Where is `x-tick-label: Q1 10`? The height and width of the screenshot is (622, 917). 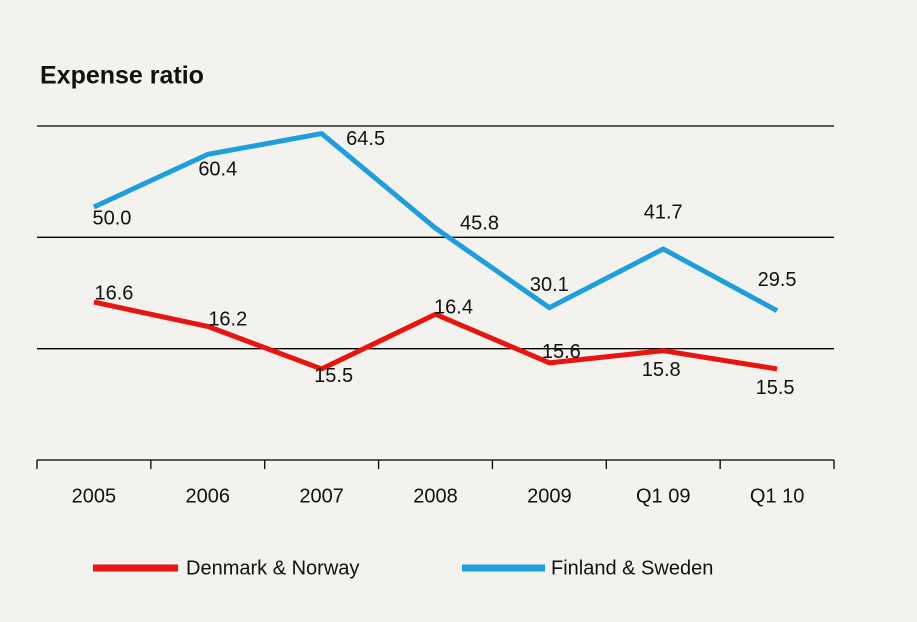
x-tick-label: Q1 10 is located at coordinates (777, 496).